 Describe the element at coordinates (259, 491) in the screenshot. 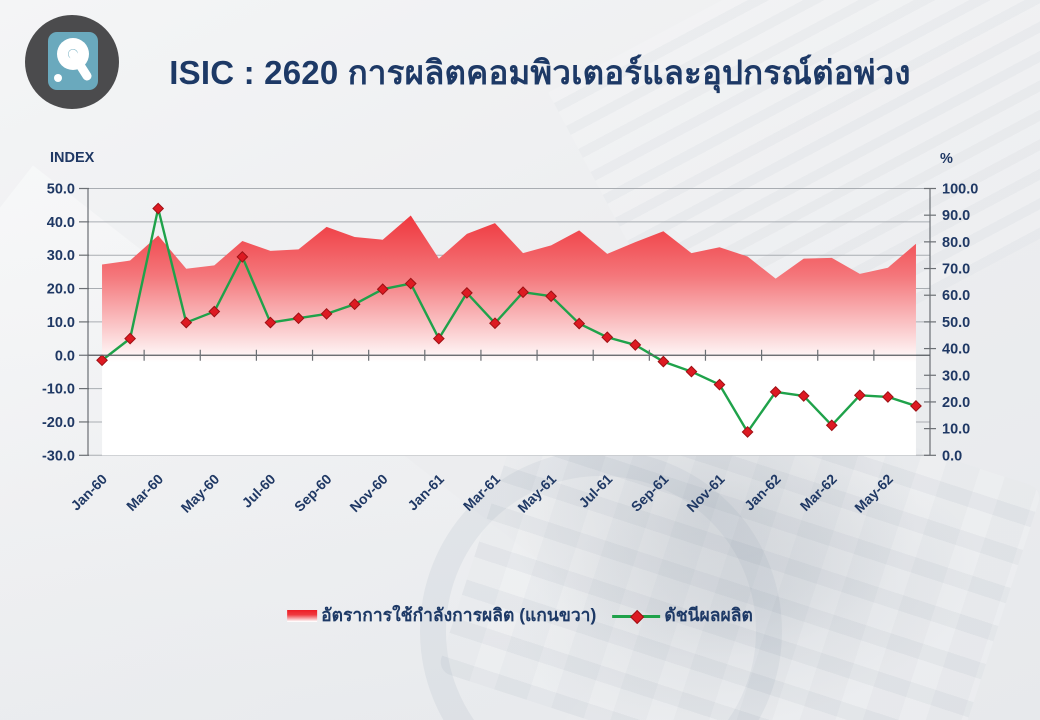

I see `x-axis-label: Jul-60` at that location.